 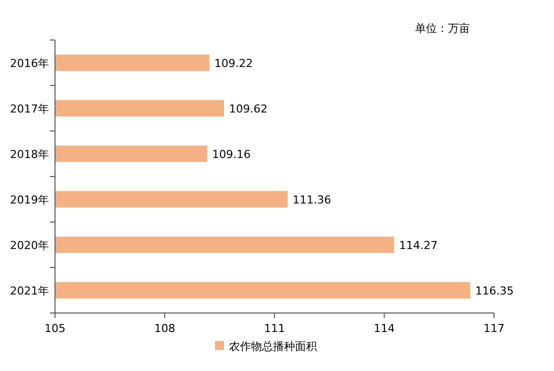 What do you see at coordinates (231, 154) in the screenshot?
I see `data-label: 109.16` at bounding box center [231, 154].